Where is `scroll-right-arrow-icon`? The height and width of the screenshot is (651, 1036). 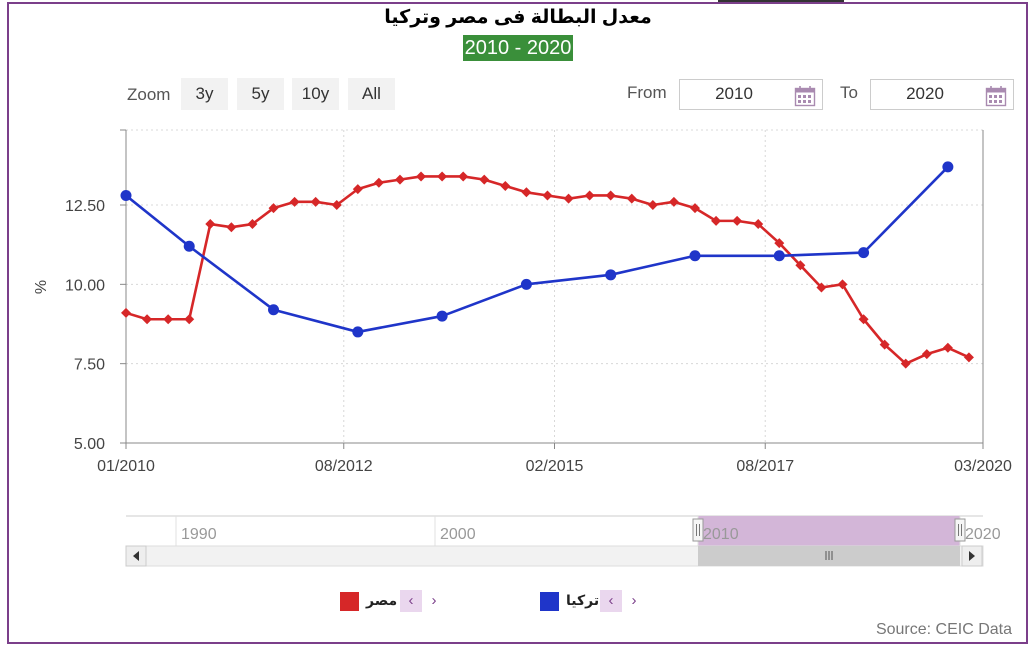 scroll-right-arrow-icon is located at coordinates (972, 556).